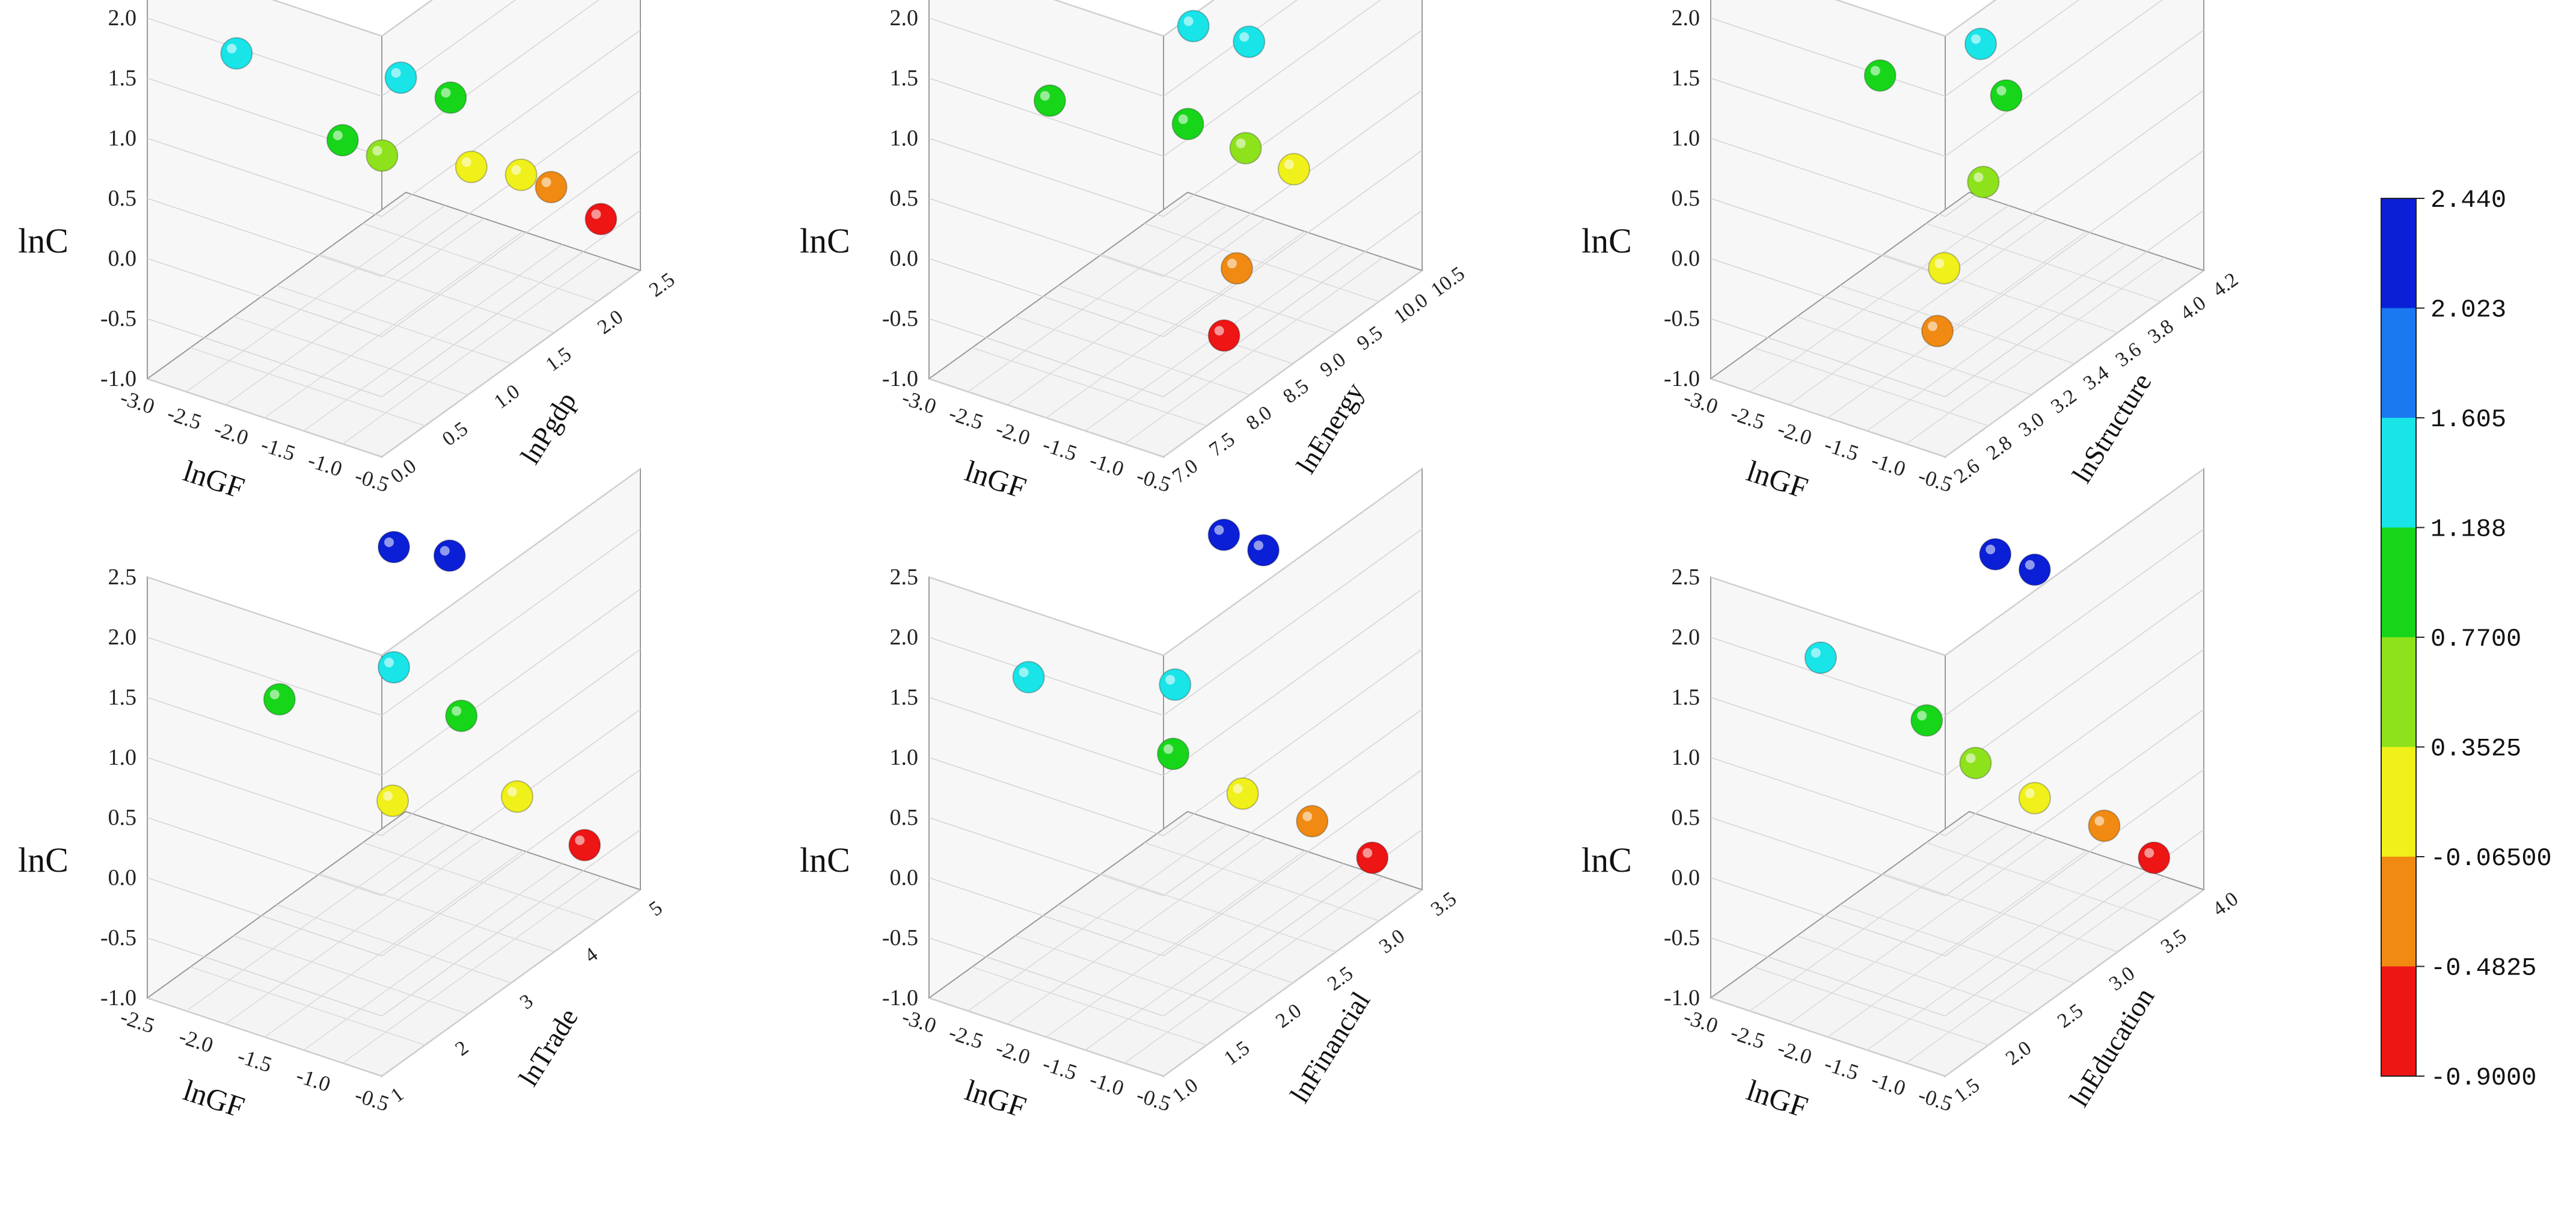 The width and height of the screenshot is (2576, 1230). I want to click on z-axis-label: lnC, so click(43, 240).